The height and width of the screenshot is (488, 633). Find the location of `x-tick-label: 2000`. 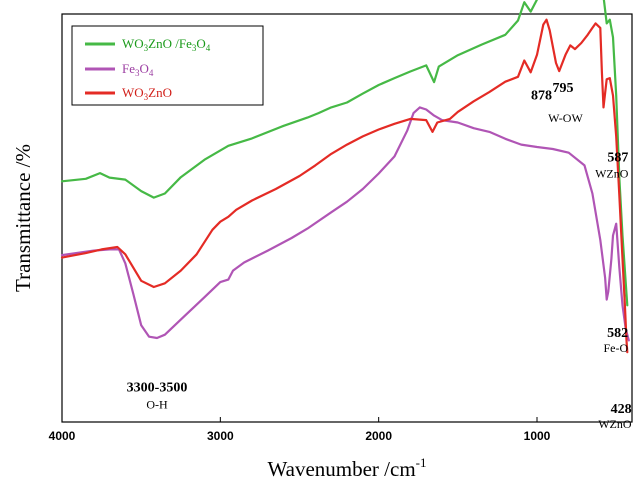

x-tick-label: 2000 is located at coordinates (378, 436).